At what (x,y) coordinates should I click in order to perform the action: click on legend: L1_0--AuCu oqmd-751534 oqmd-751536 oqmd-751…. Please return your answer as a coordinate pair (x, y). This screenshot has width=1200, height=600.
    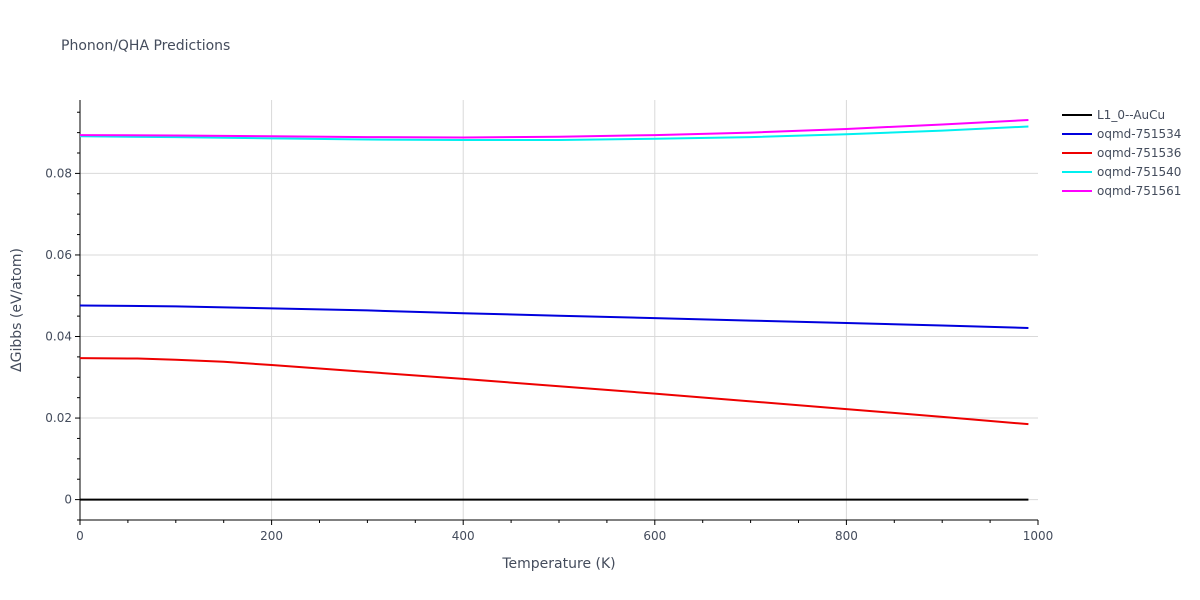
    Looking at the image, I should click on (1121, 153).